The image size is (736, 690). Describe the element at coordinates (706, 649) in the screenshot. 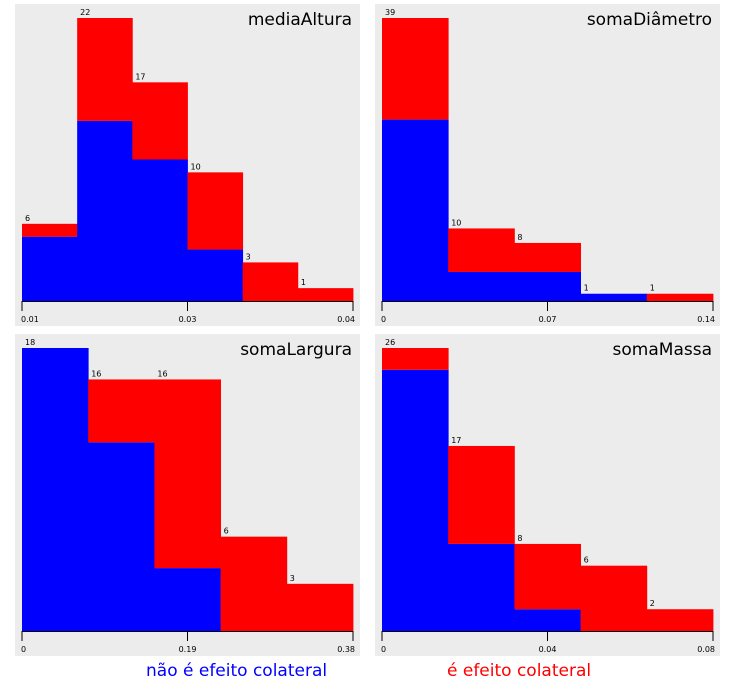

I see `x-tick-label: 0.08` at that location.